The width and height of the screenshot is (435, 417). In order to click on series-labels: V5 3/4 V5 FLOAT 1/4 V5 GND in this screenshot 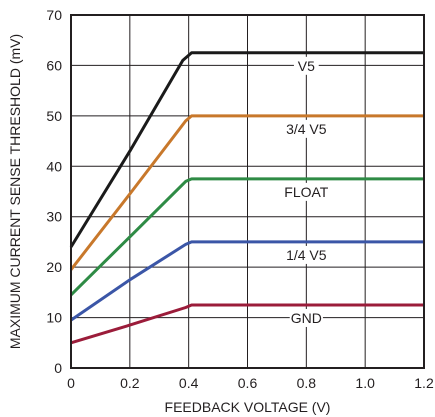, I will do `click(306, 191)`.